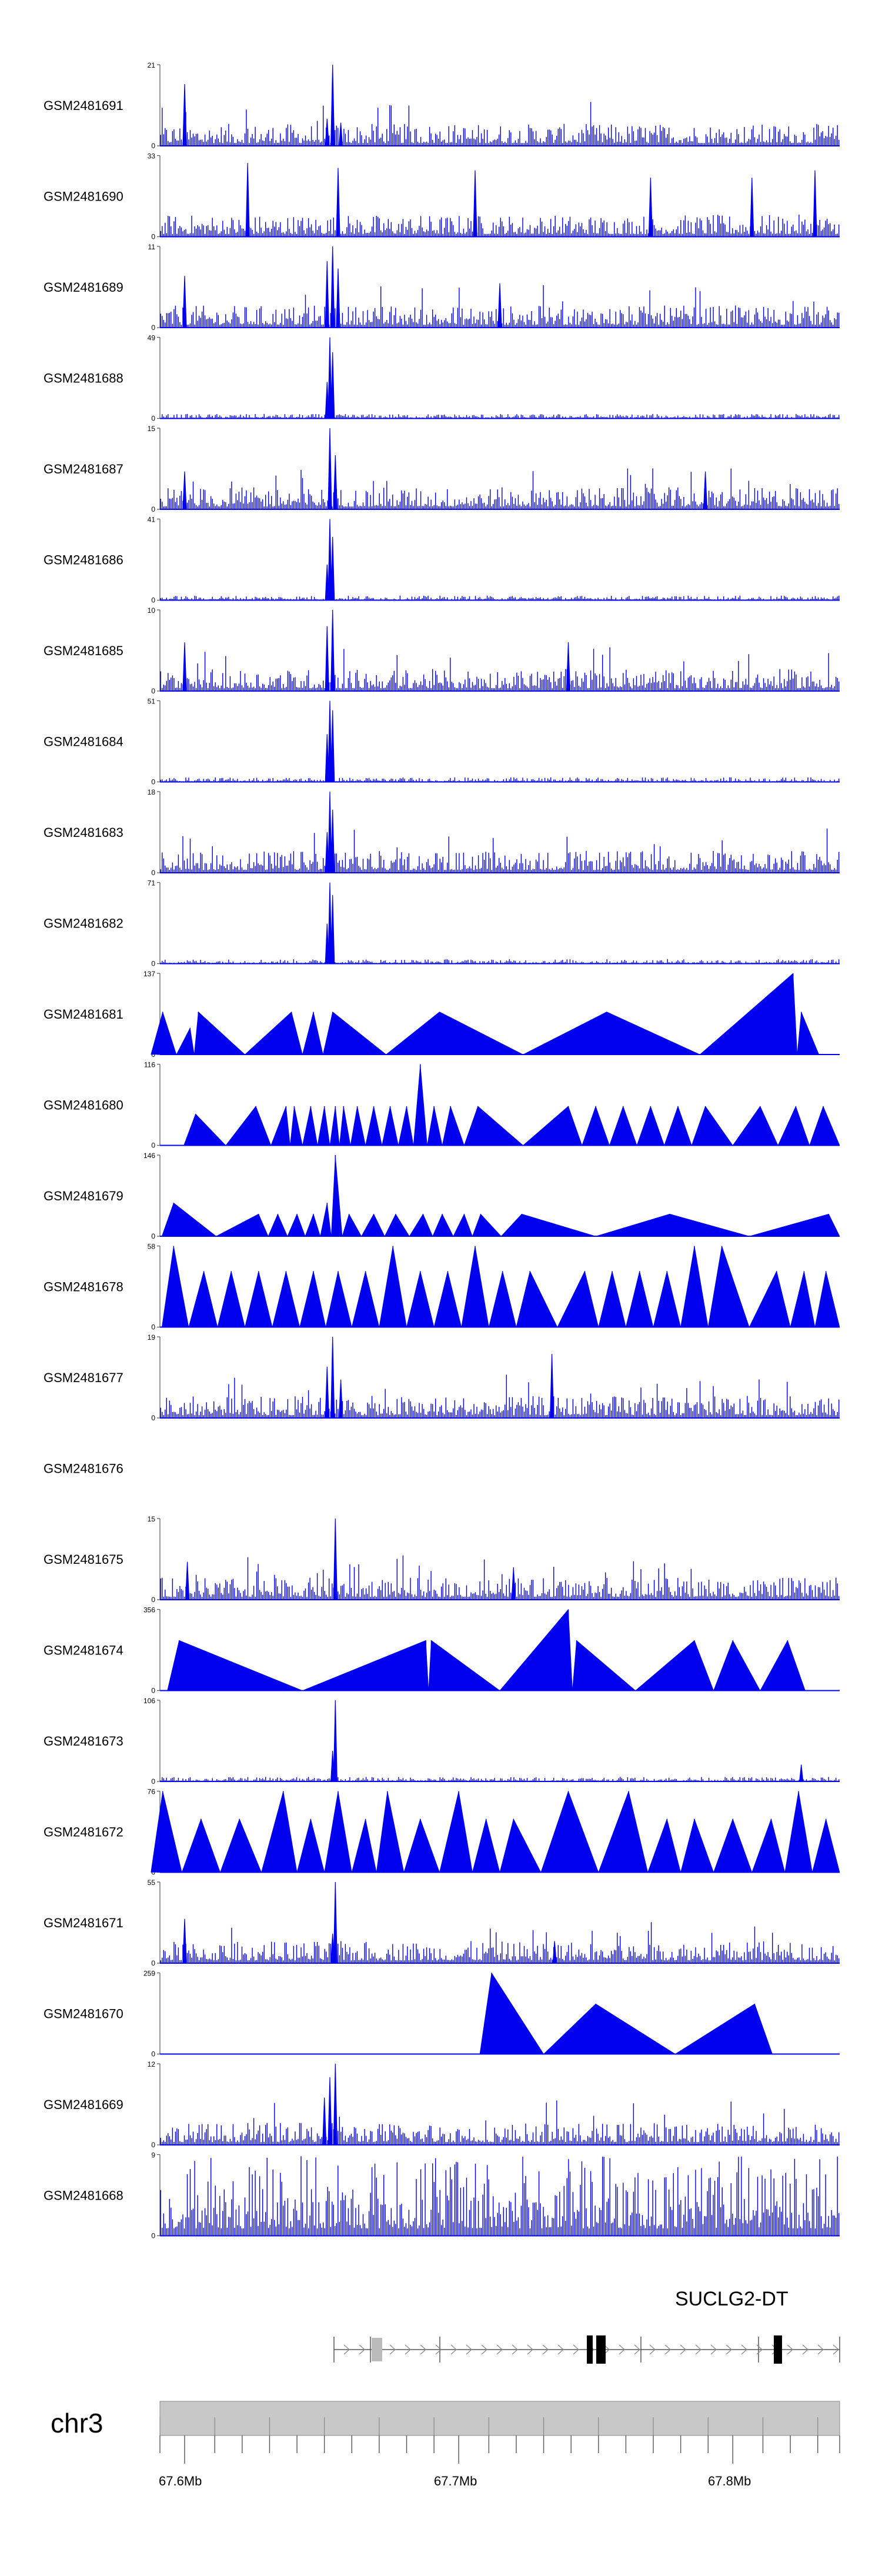 This screenshot has height=2576, width=882. I want to click on track-GSM2481672: GSM2481672760, so click(442, 1832).